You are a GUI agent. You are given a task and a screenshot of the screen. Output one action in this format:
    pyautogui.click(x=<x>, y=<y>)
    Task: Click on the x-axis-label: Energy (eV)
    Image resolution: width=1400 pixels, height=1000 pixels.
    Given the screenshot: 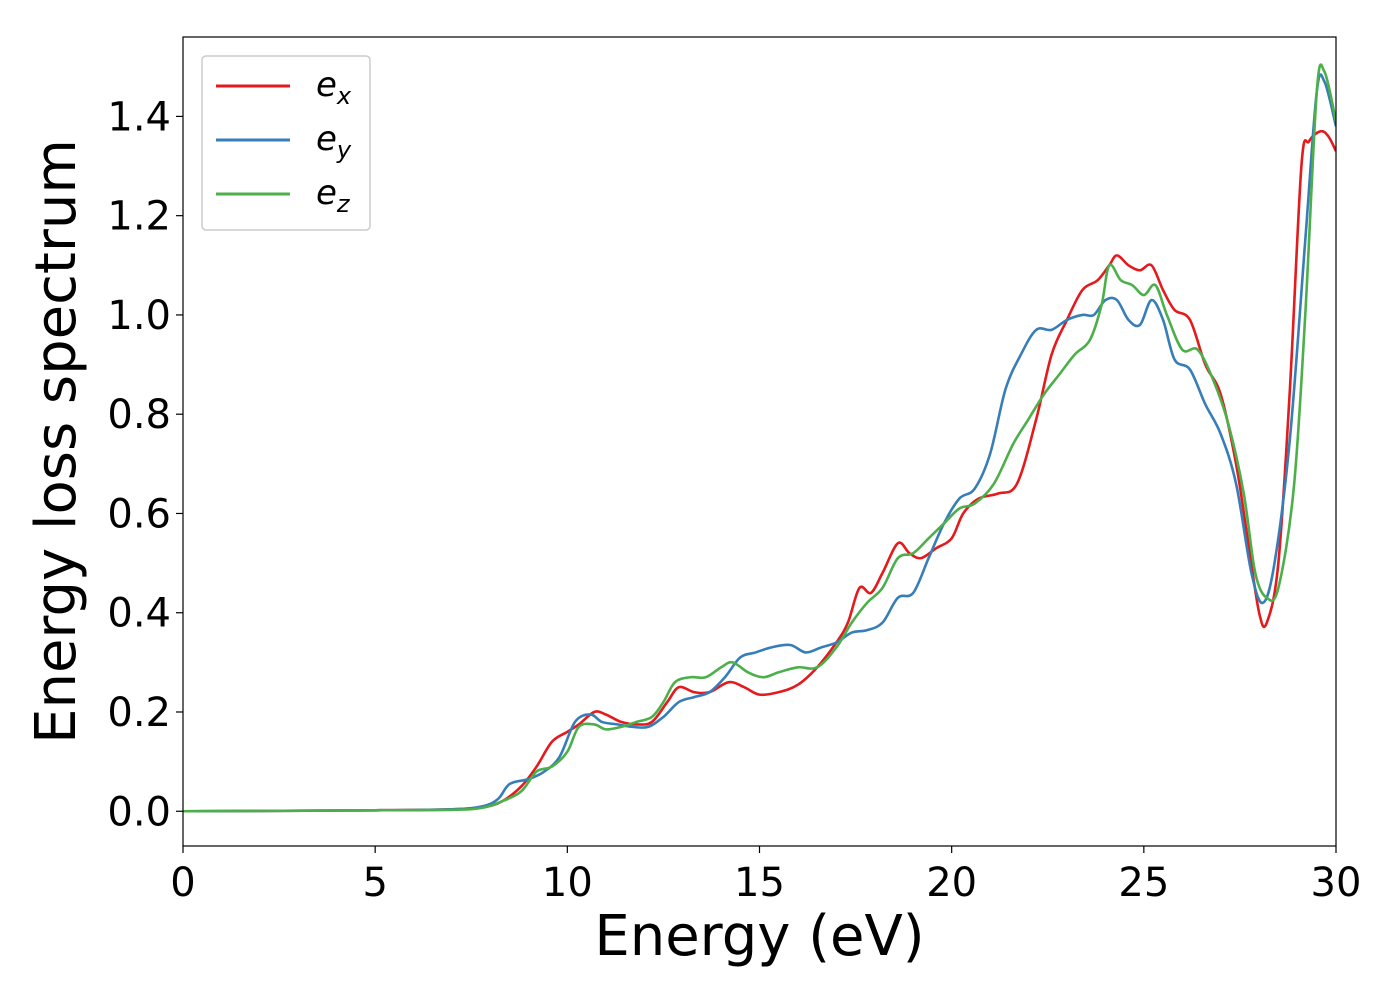 What is the action you would take?
    pyautogui.click(x=759, y=936)
    